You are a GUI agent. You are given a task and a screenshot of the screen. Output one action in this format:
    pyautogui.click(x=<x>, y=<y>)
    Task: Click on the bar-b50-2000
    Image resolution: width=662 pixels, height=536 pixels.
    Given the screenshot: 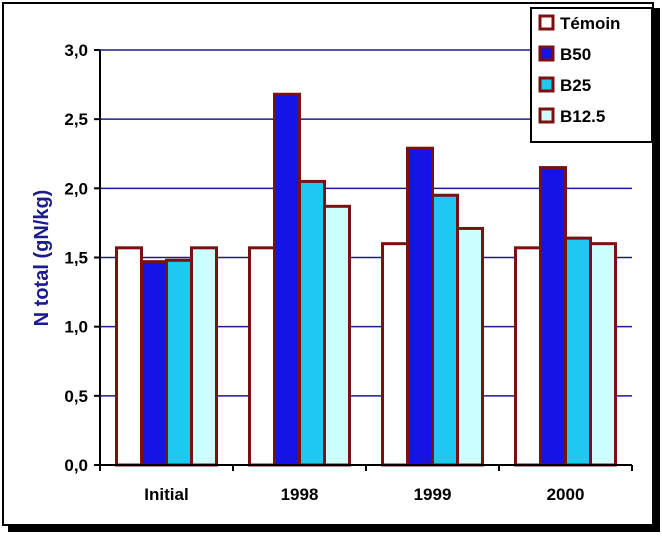 What is the action you would take?
    pyautogui.click(x=553, y=316)
    